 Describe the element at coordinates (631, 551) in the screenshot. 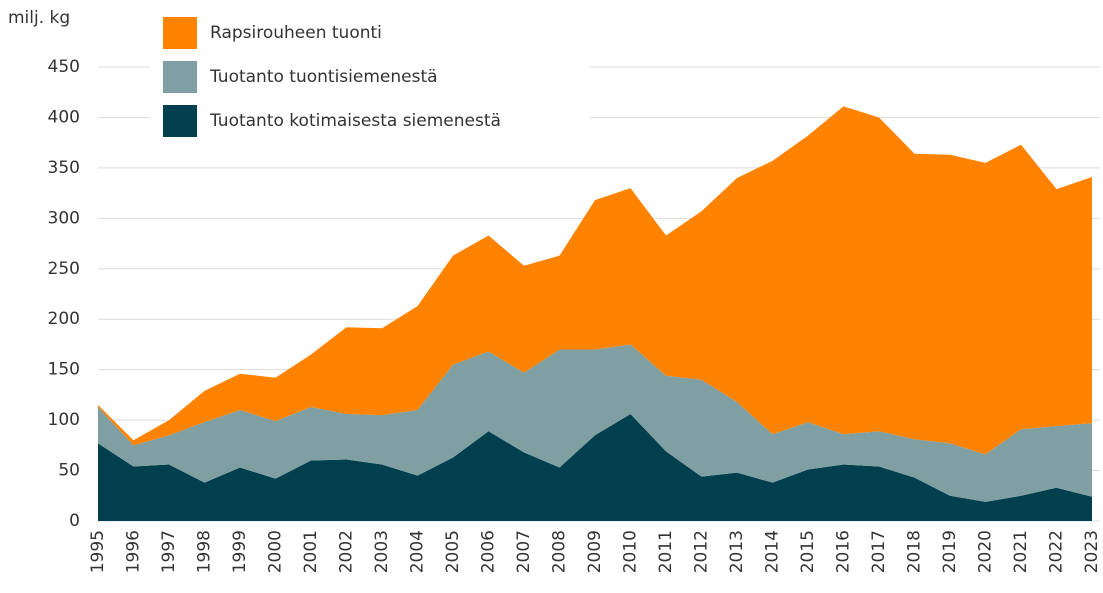

I see `x-tick-label: 2010` at that location.